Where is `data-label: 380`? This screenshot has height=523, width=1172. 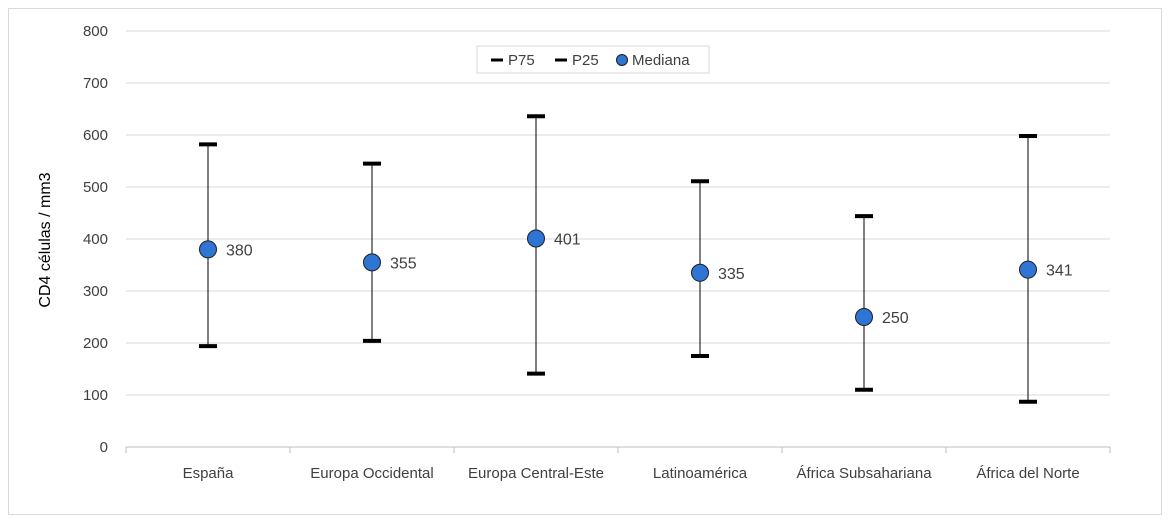
data-label: 380 is located at coordinates (239, 250).